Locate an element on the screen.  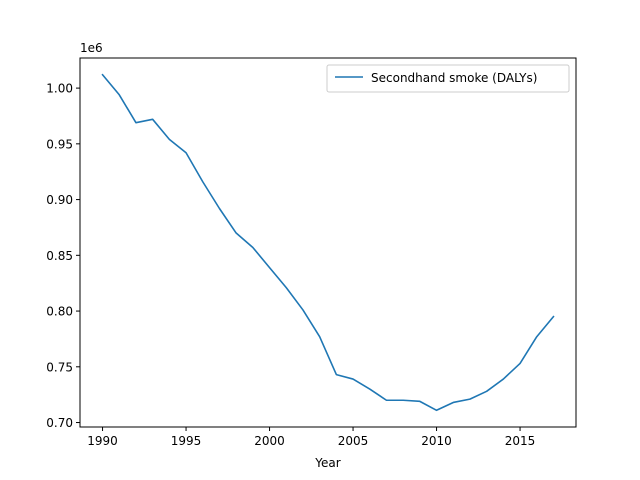
legend-box is located at coordinates (448, 78).